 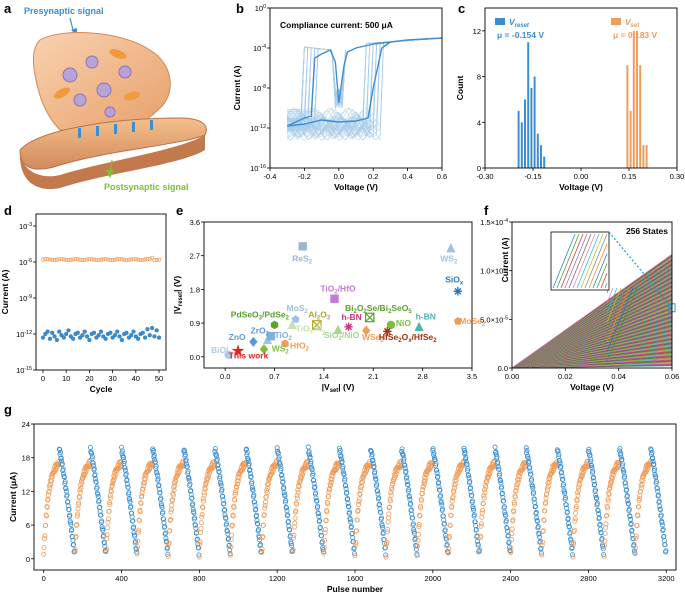 I want to click on e-label-tion-part: y, so click(x=324, y=332).